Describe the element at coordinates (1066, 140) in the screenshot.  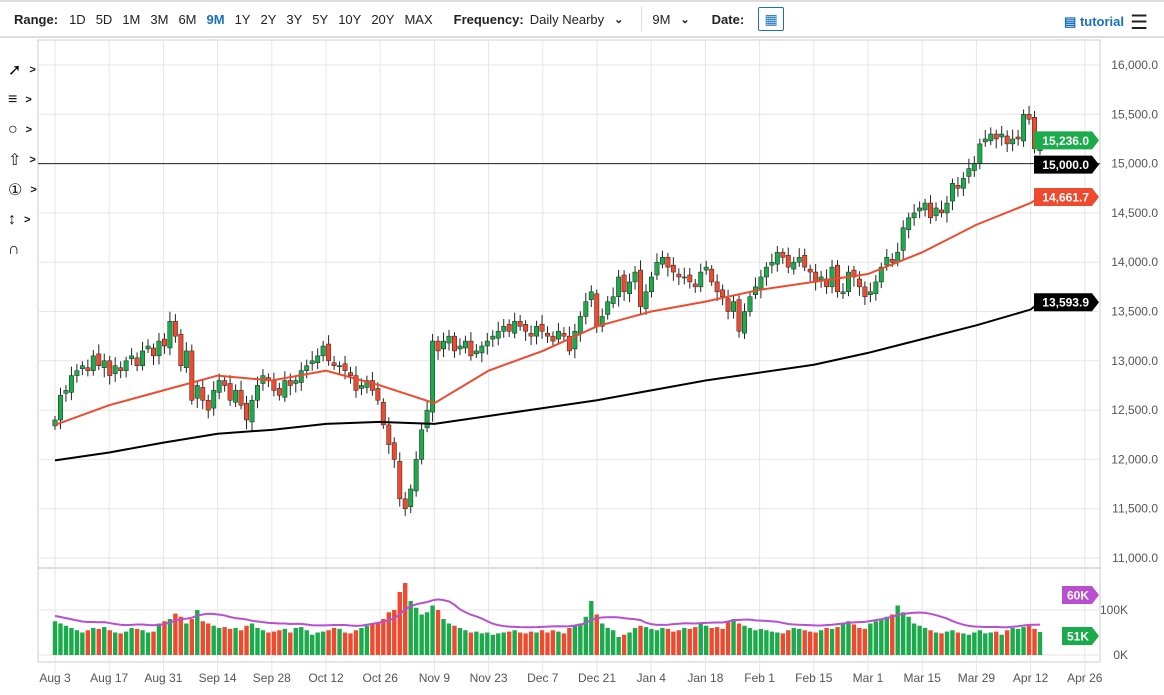
I see `price-tag-bg` at that location.